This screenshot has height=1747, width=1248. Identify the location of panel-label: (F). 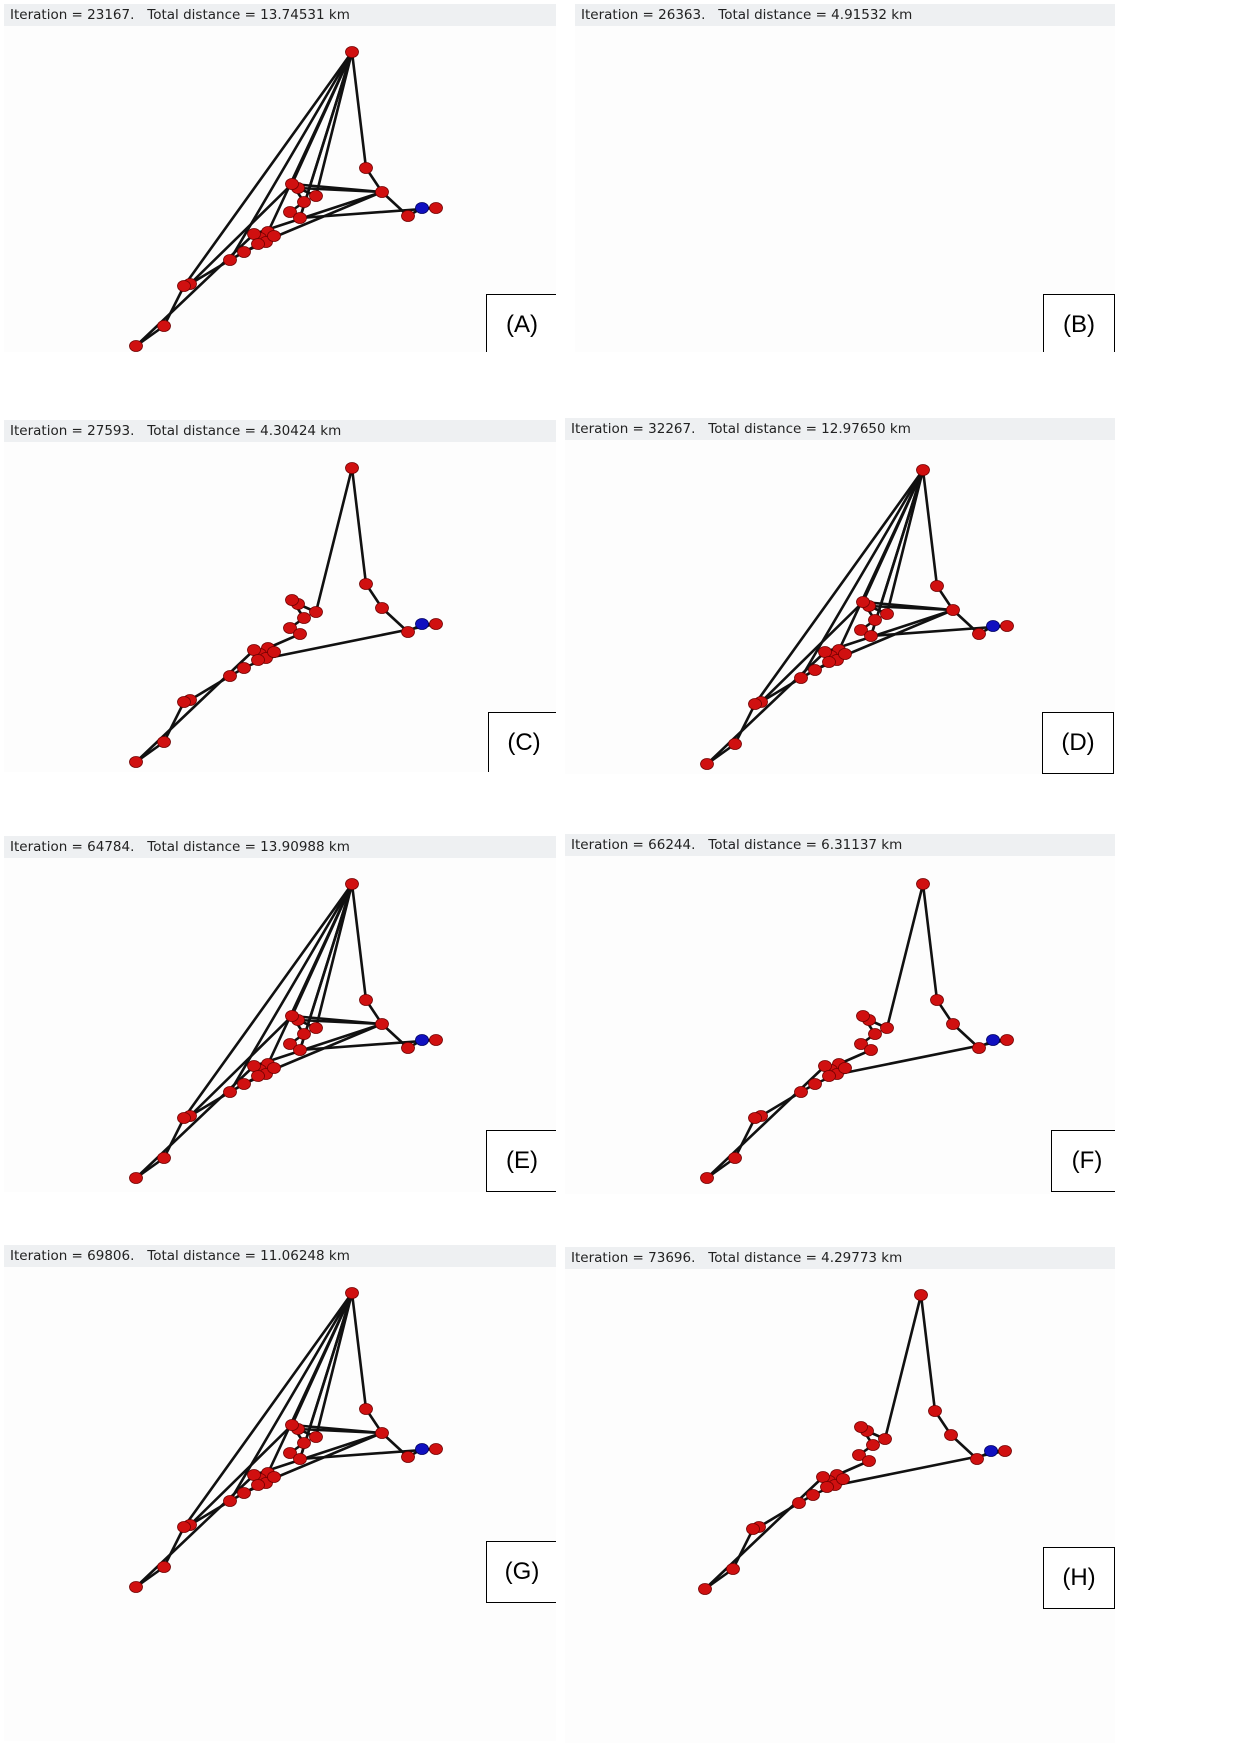
(1083, 1161).